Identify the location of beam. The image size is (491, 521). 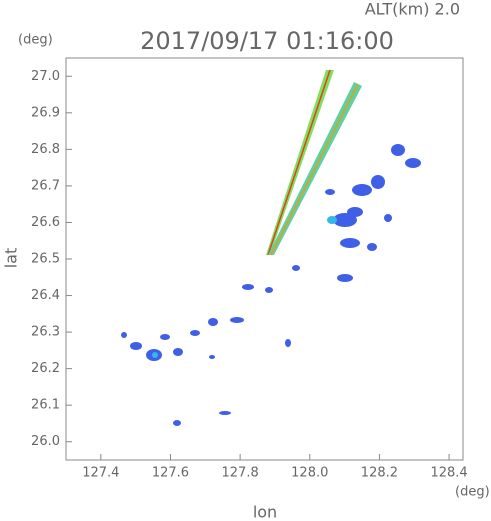
(300, 162).